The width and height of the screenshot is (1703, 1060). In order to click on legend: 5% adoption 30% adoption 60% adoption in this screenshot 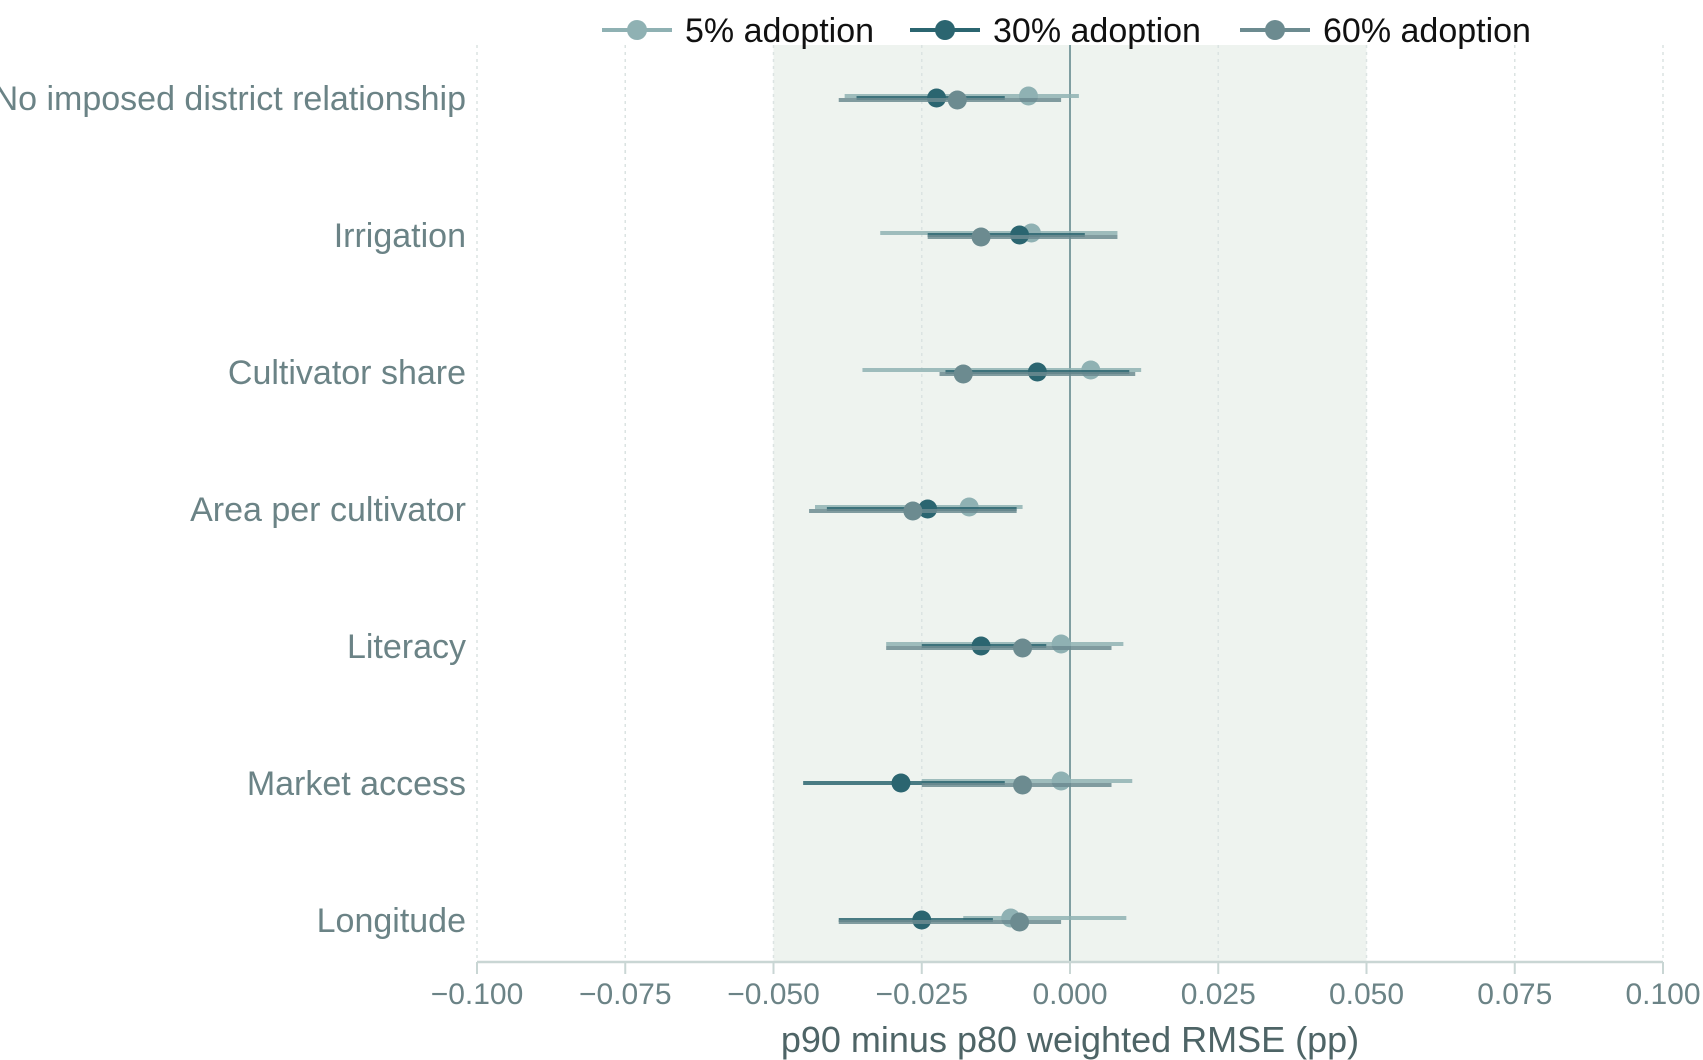, I will do `click(1066, 31)`.